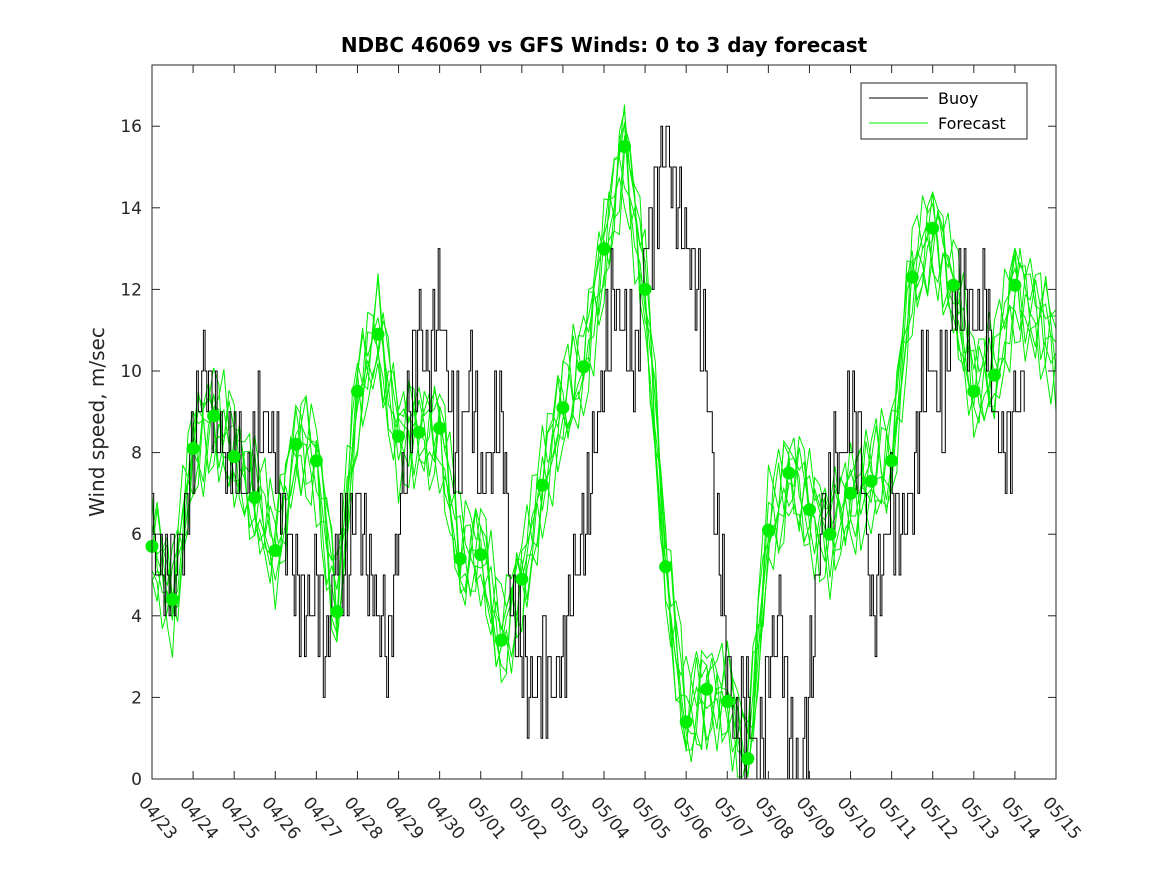  What do you see at coordinates (131, 290) in the screenshot?
I see `y-tick-label: 12` at bounding box center [131, 290].